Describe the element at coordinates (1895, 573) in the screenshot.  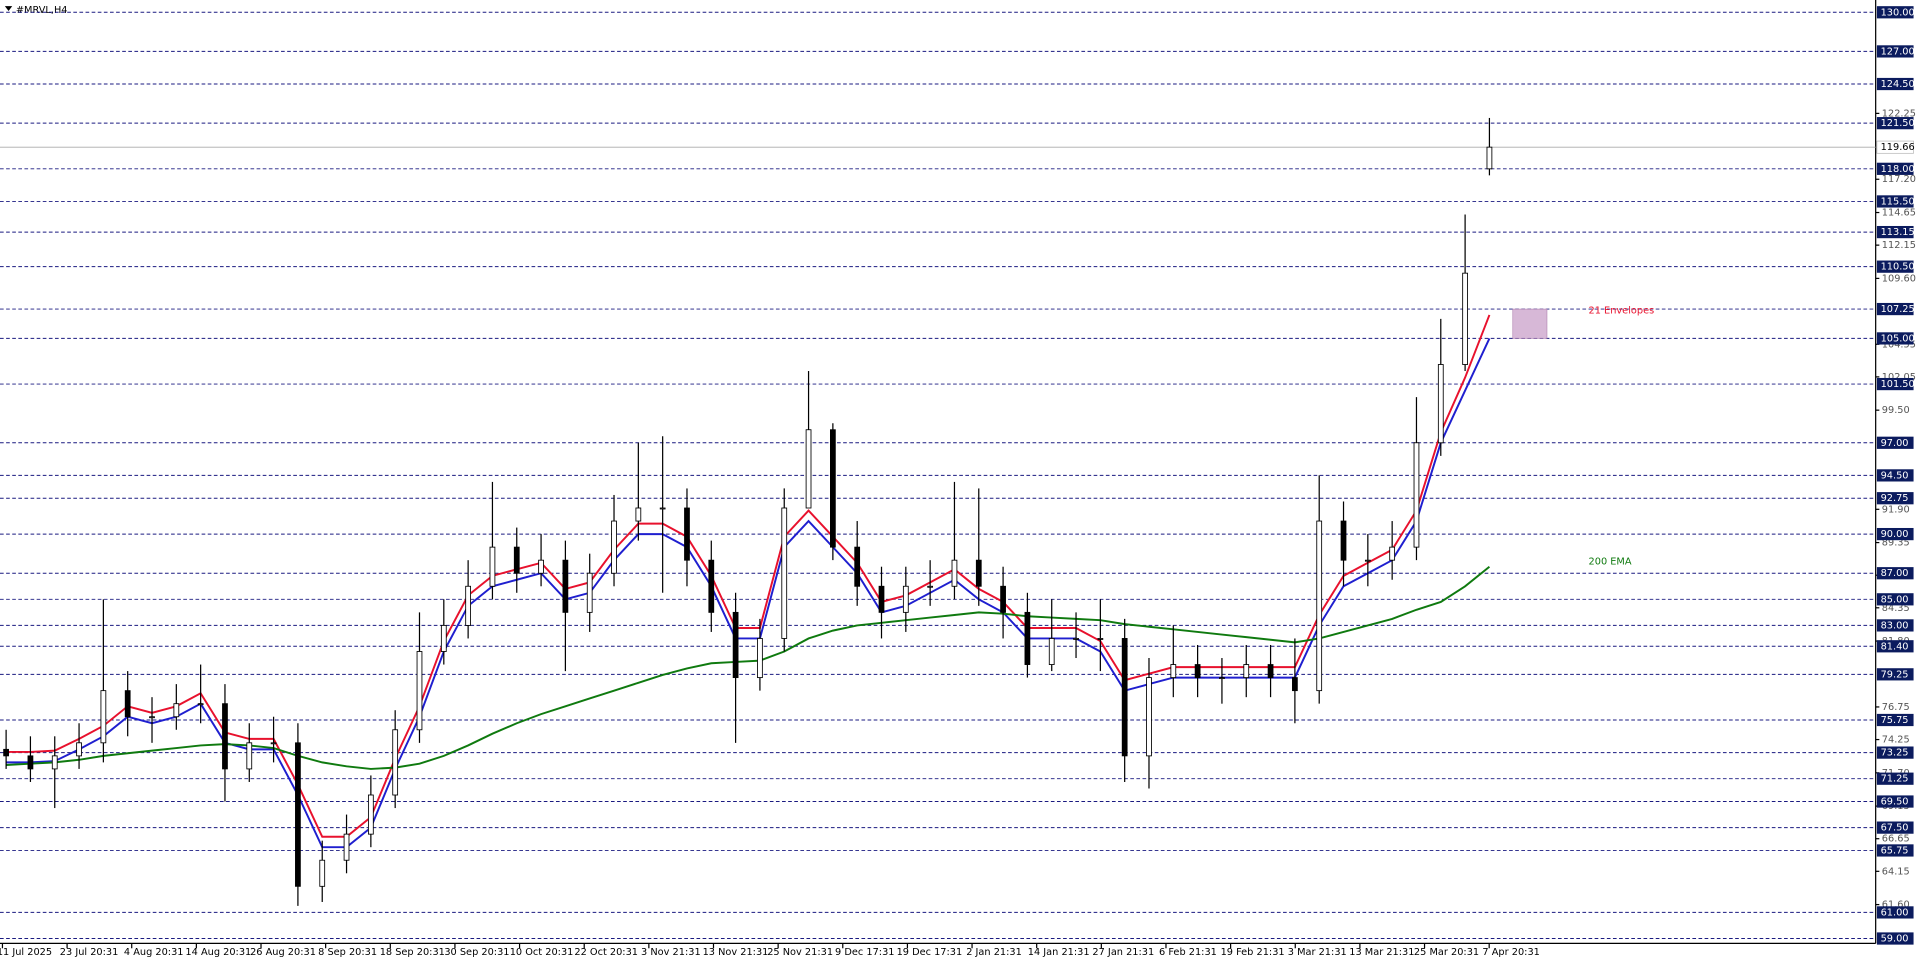
I see `level-label: 87.00` at that location.